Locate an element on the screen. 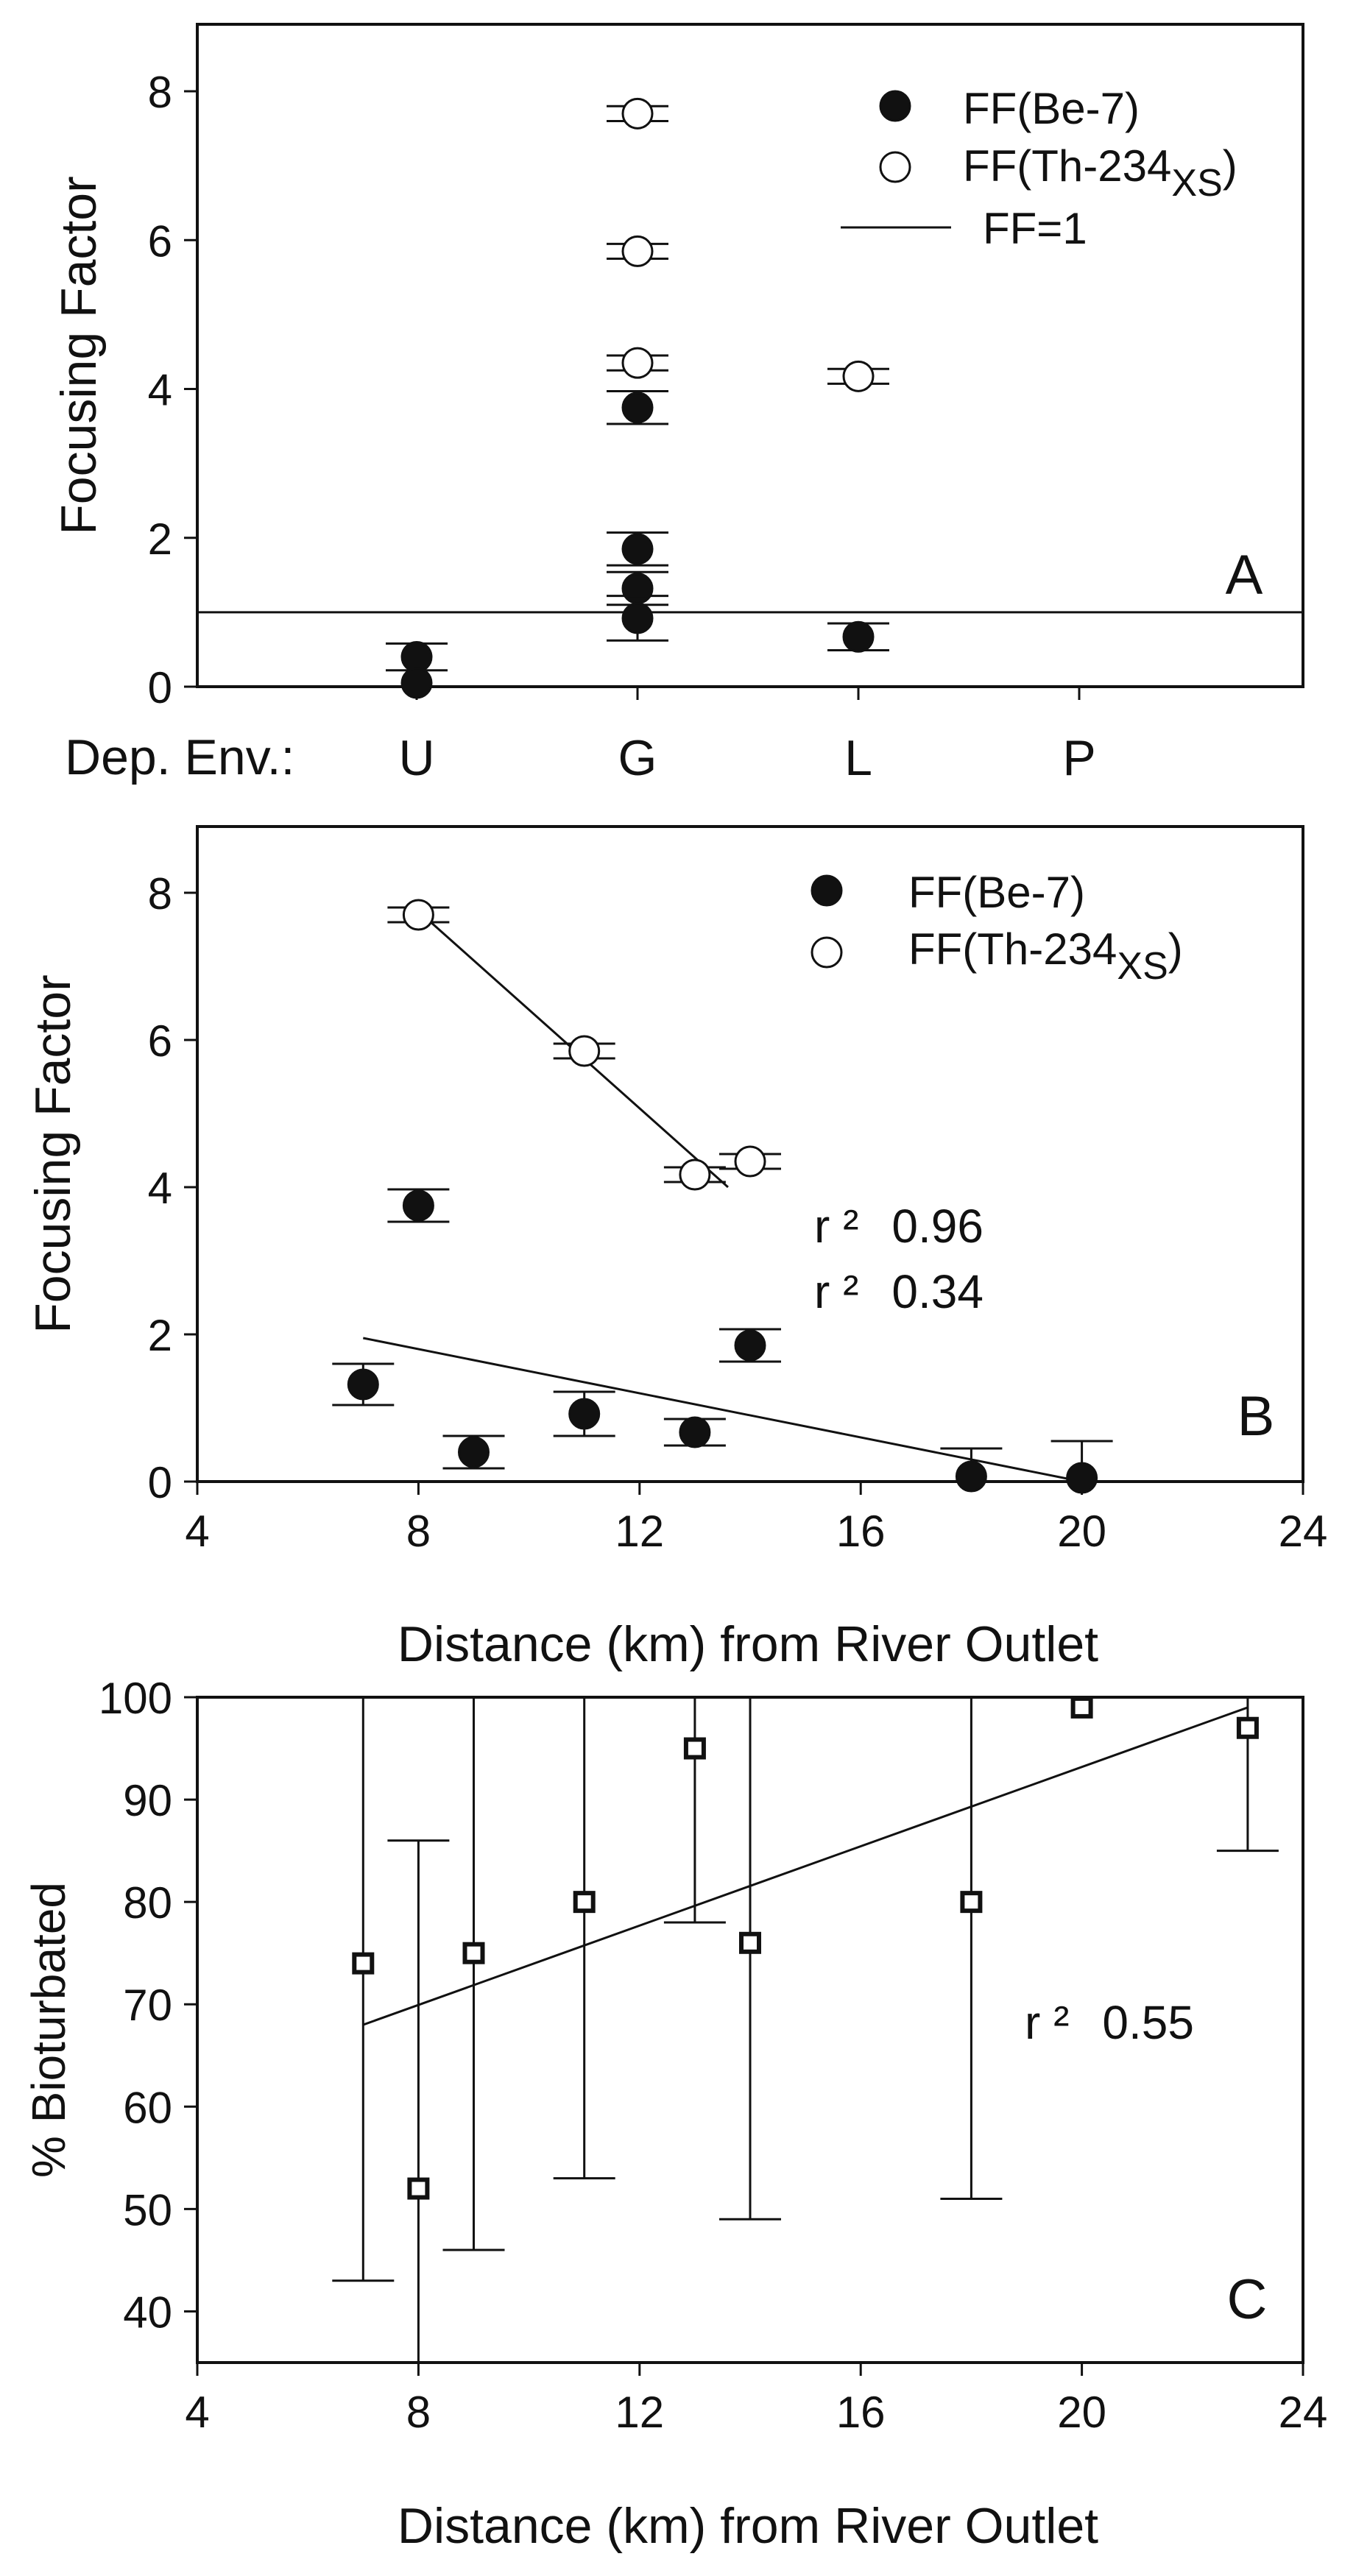  category-label-u: U is located at coordinates (416, 758).